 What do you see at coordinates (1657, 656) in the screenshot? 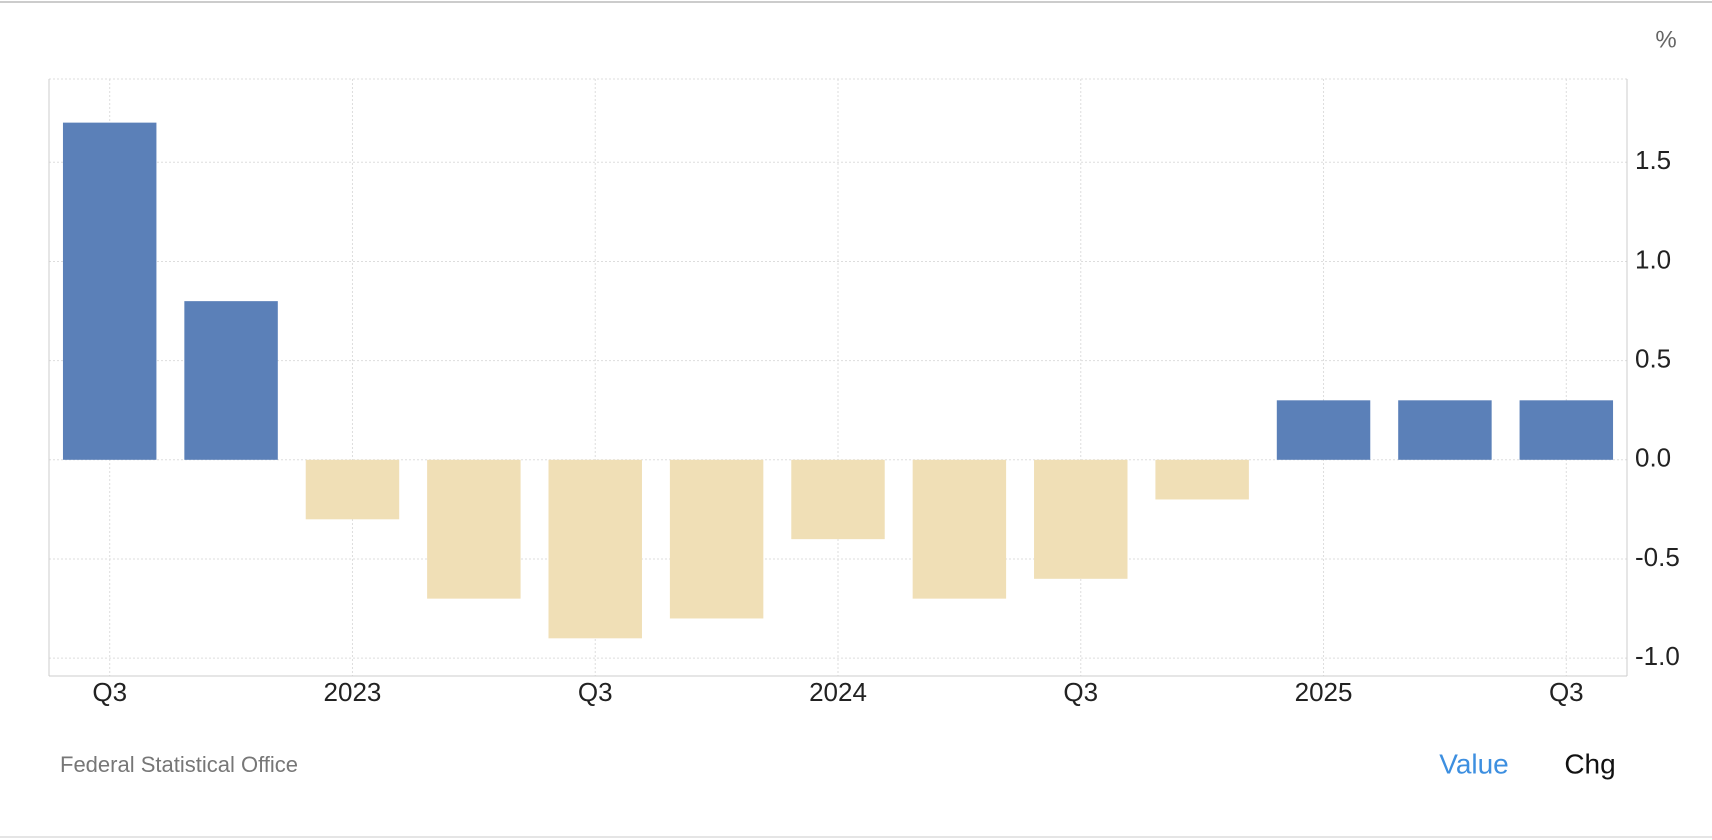
I see `y-tick-label: -1.0` at bounding box center [1657, 656].